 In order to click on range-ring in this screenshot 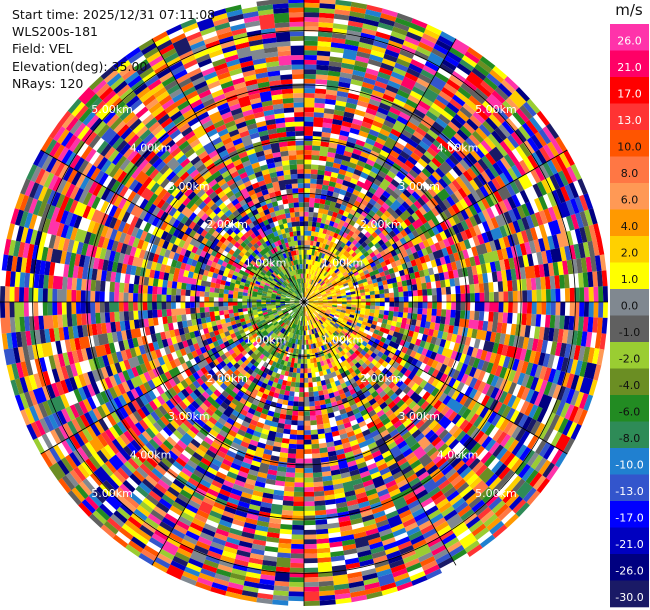, I will do `click(304, 302)`.